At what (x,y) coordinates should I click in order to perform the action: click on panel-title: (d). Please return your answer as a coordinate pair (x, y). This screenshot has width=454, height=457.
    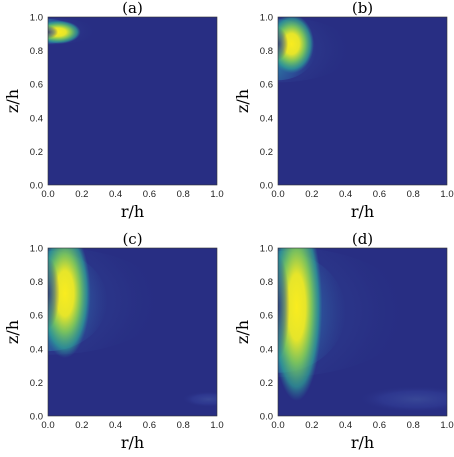
    Looking at the image, I should click on (362, 239).